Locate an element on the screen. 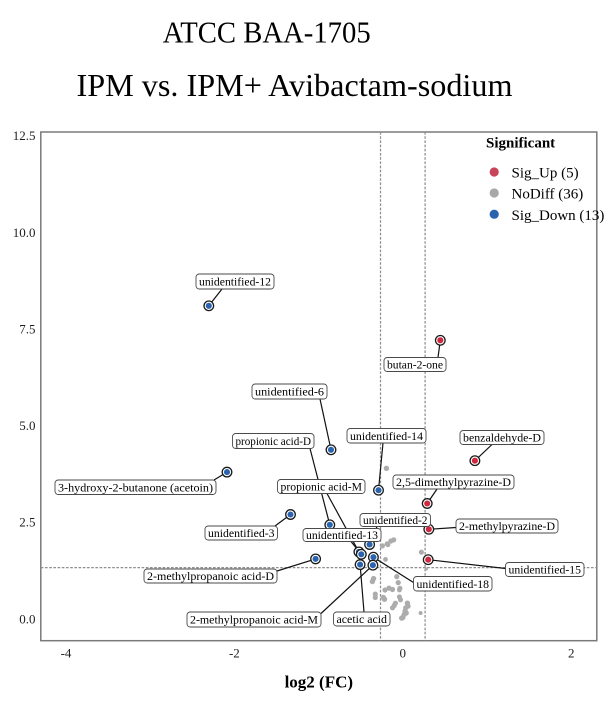 This screenshot has width=611, height=709. svg-text: unidentified-13 is located at coordinates (342, 535).